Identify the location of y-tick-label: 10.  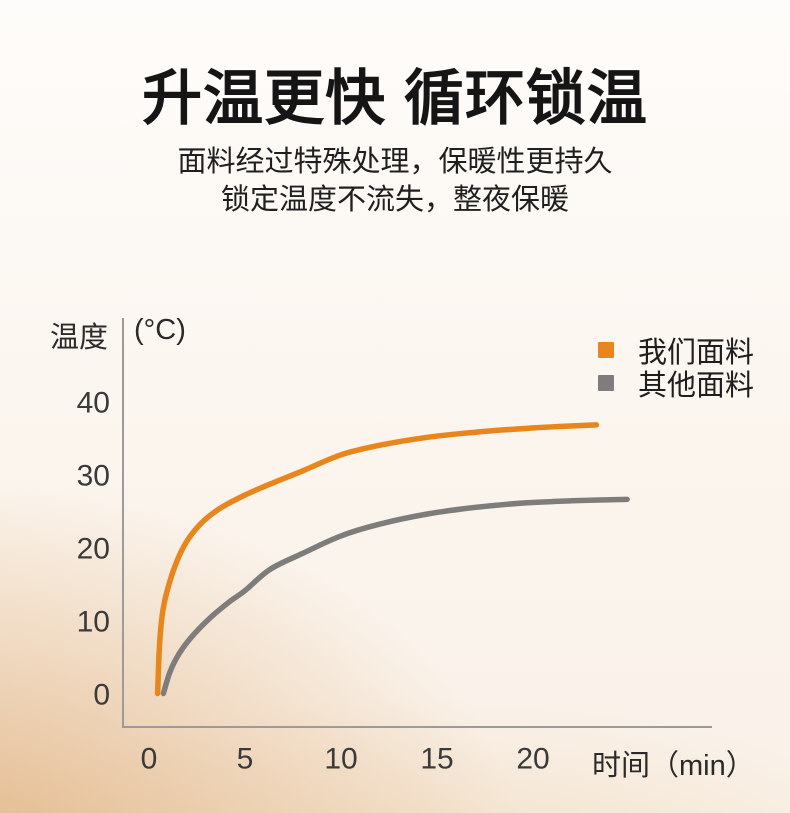
(93, 622).